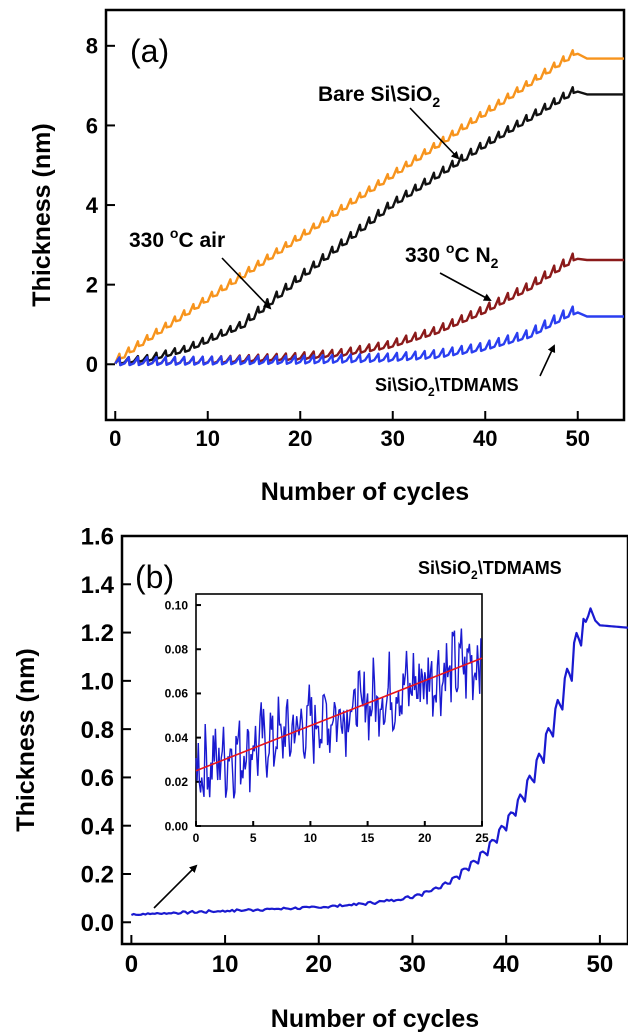 The height and width of the screenshot is (1035, 628). I want to click on annotation-tdmams: Si\SiO2\TDMAMS, so click(447, 387).